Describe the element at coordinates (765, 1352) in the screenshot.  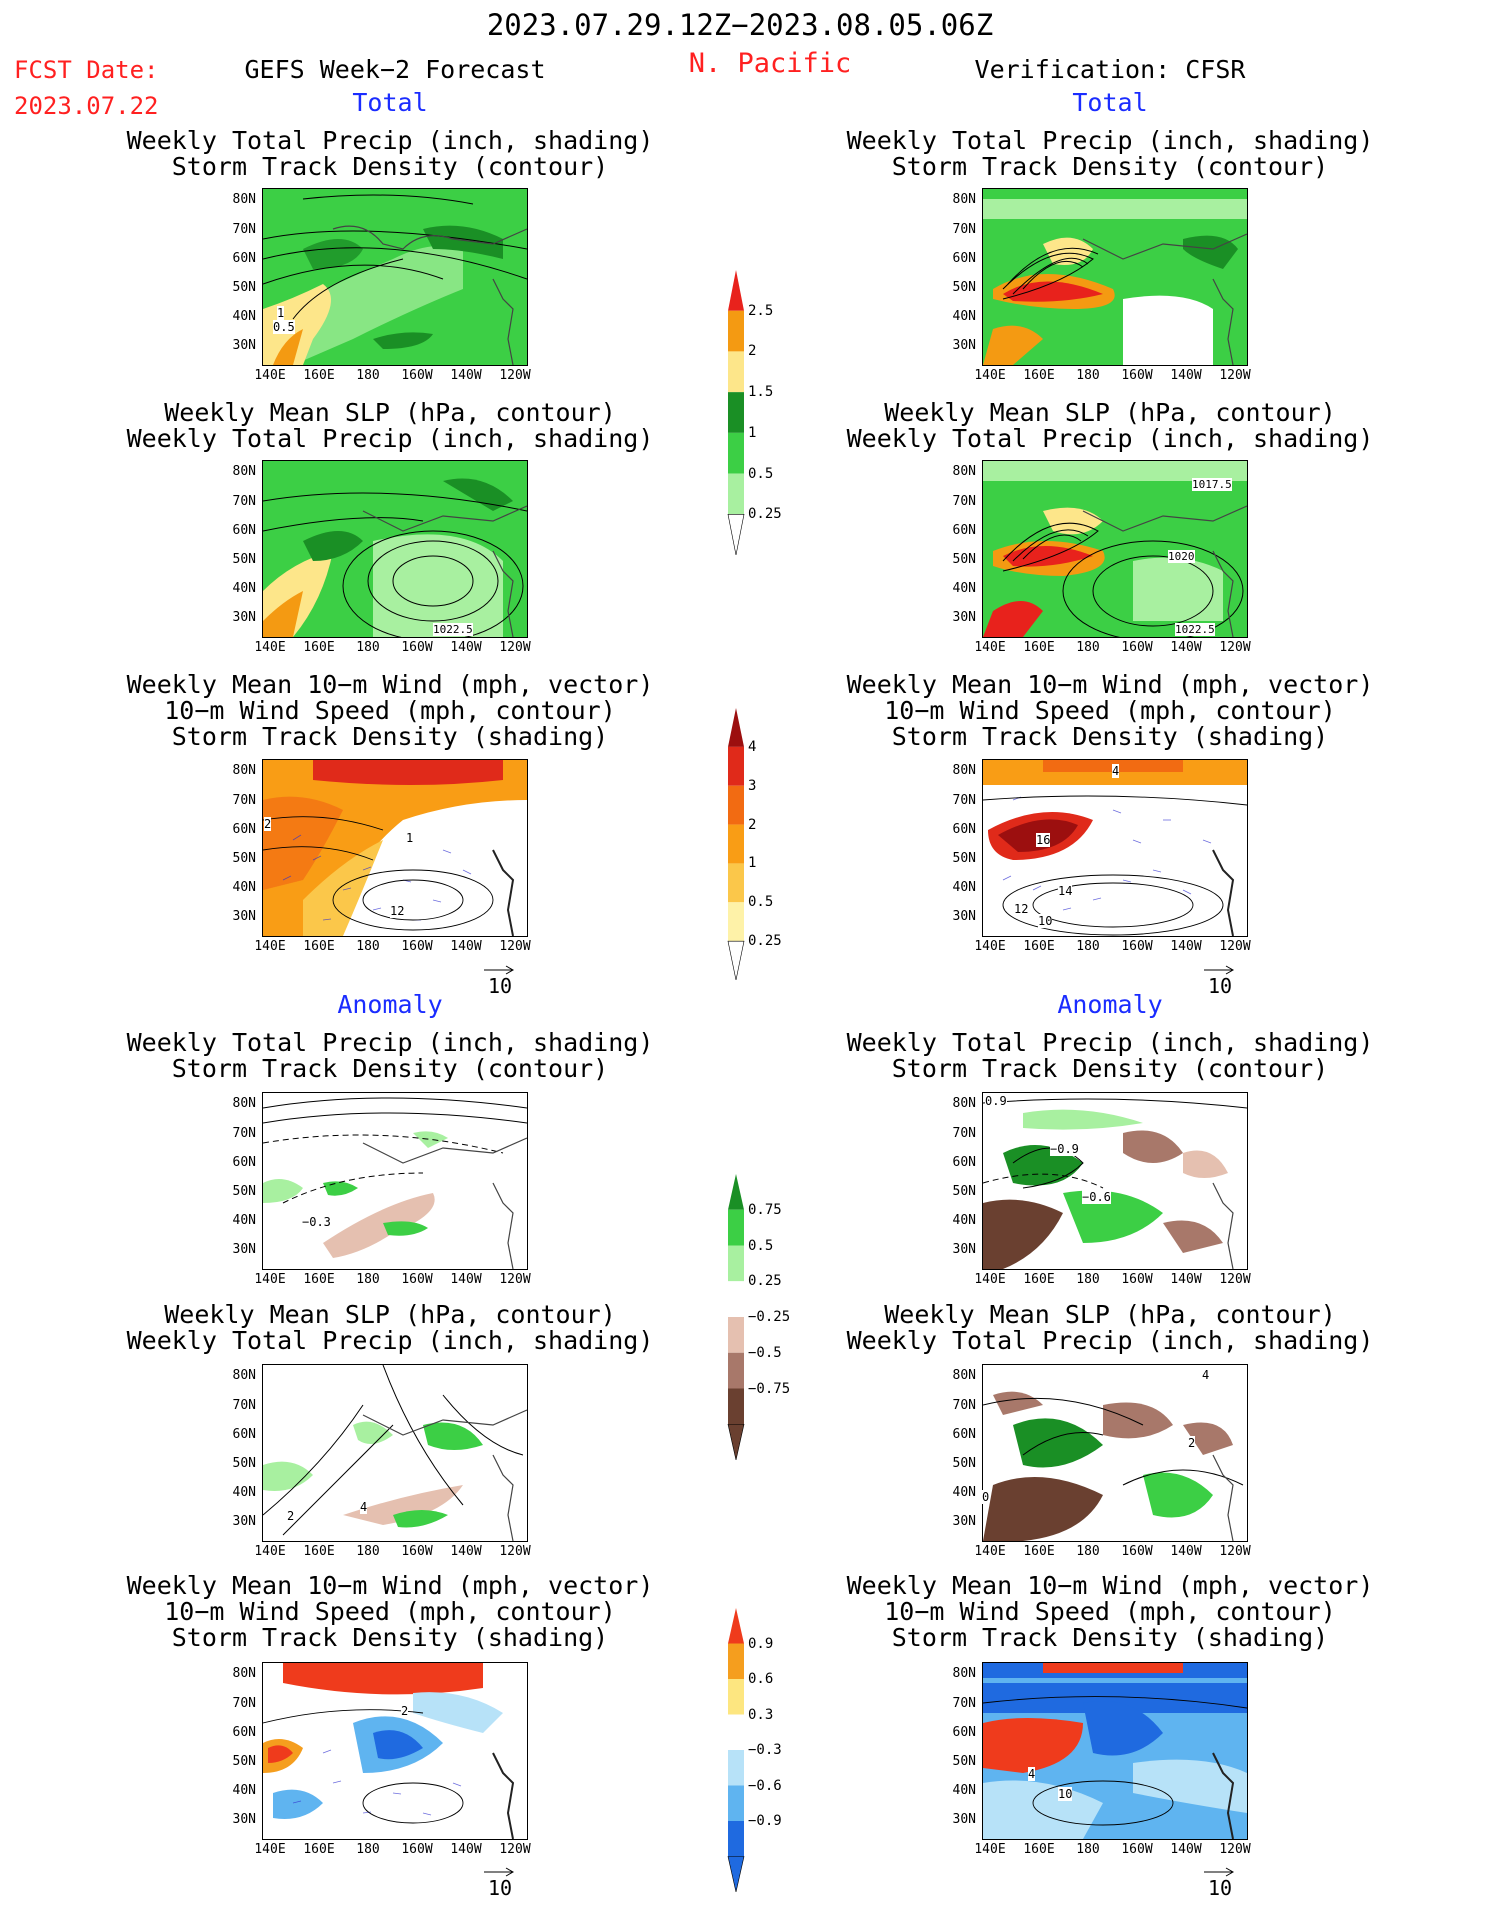
I see `colorbar-tick-label: −0.5` at that location.